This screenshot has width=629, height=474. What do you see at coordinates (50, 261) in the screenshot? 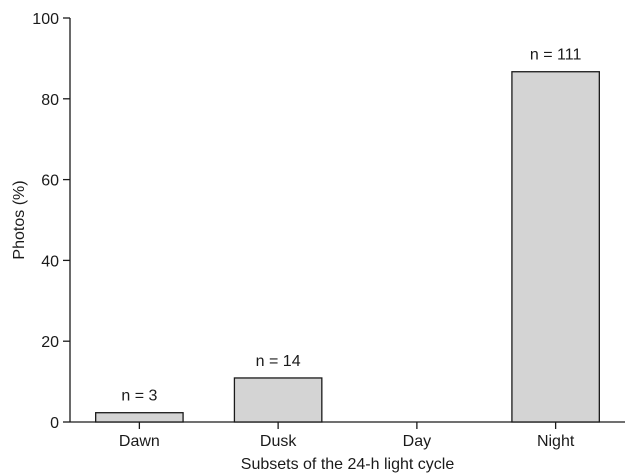
I see `y-tick-label: 40` at bounding box center [50, 261].